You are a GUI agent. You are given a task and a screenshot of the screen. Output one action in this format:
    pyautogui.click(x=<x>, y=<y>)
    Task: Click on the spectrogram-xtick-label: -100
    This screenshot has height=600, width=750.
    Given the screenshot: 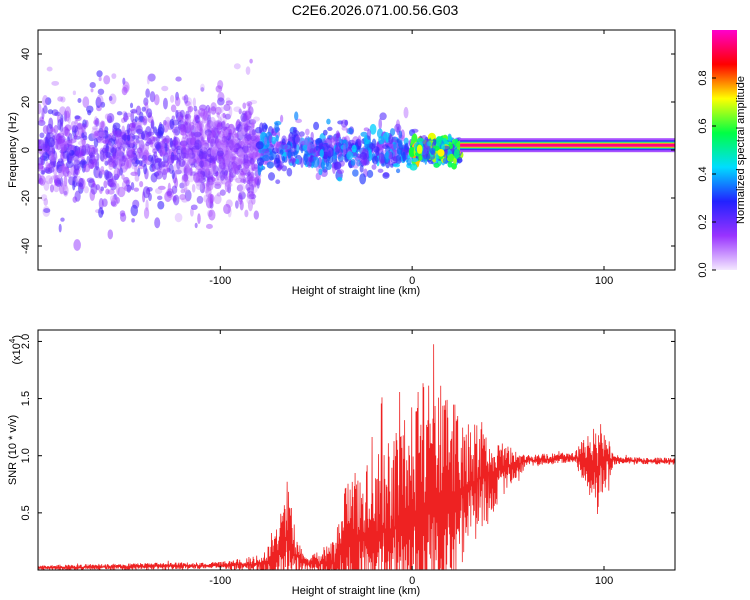 What is the action you would take?
    pyautogui.click(x=220, y=281)
    